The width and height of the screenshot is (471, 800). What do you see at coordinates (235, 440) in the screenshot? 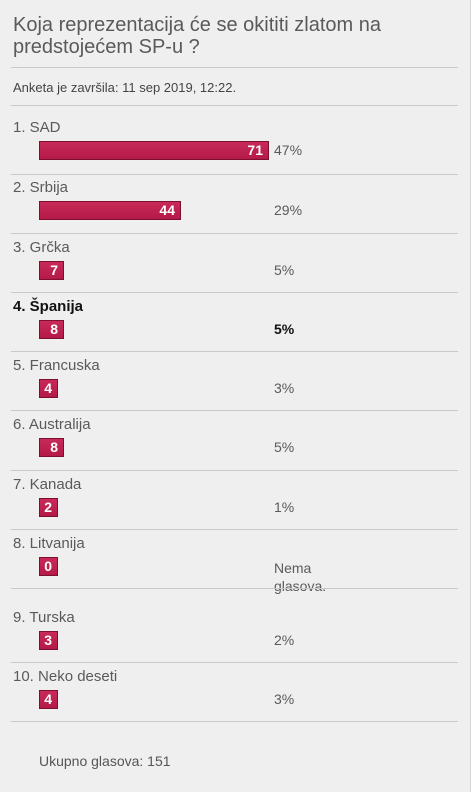
I see `poll-option-row: 6. Australija 8 5%` at bounding box center [235, 440].